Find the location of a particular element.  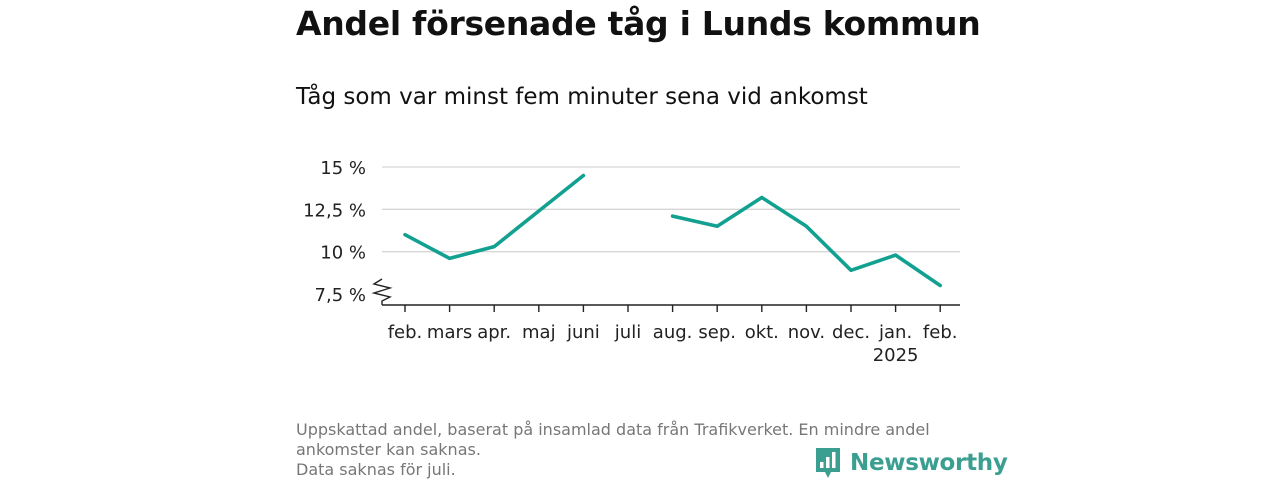

x-tick-label: aug. is located at coordinates (673, 332).